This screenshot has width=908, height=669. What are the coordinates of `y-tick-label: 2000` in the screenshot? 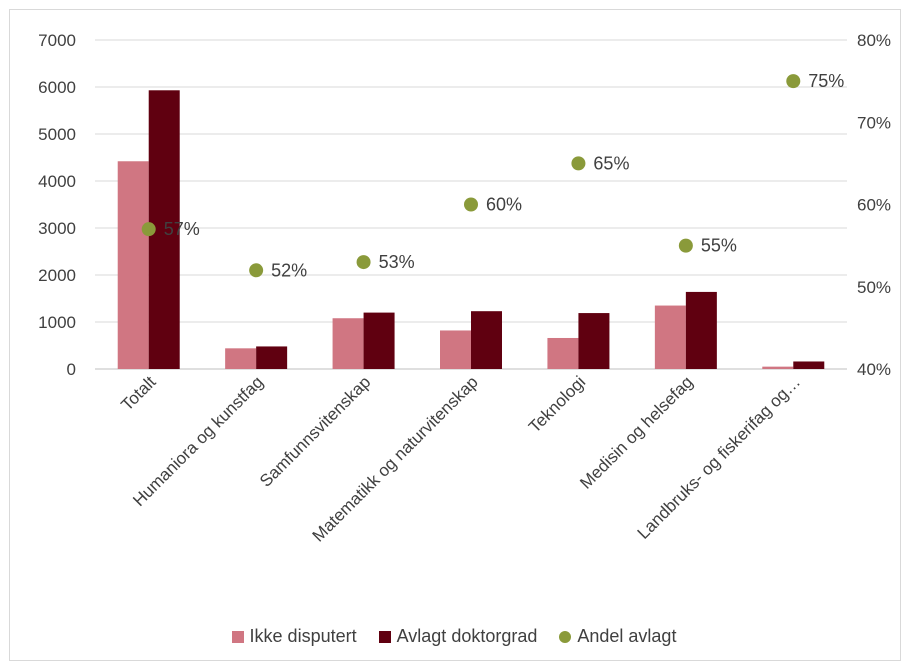 It's located at (57, 275).